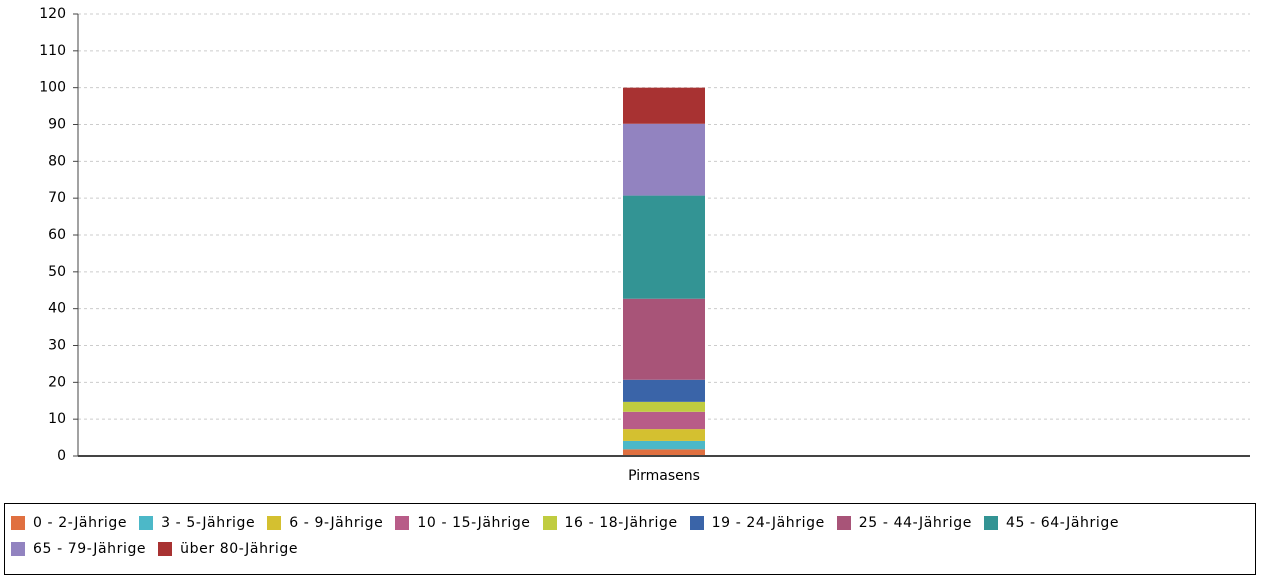  I want to click on y-tick-label: 120, so click(52, 14).